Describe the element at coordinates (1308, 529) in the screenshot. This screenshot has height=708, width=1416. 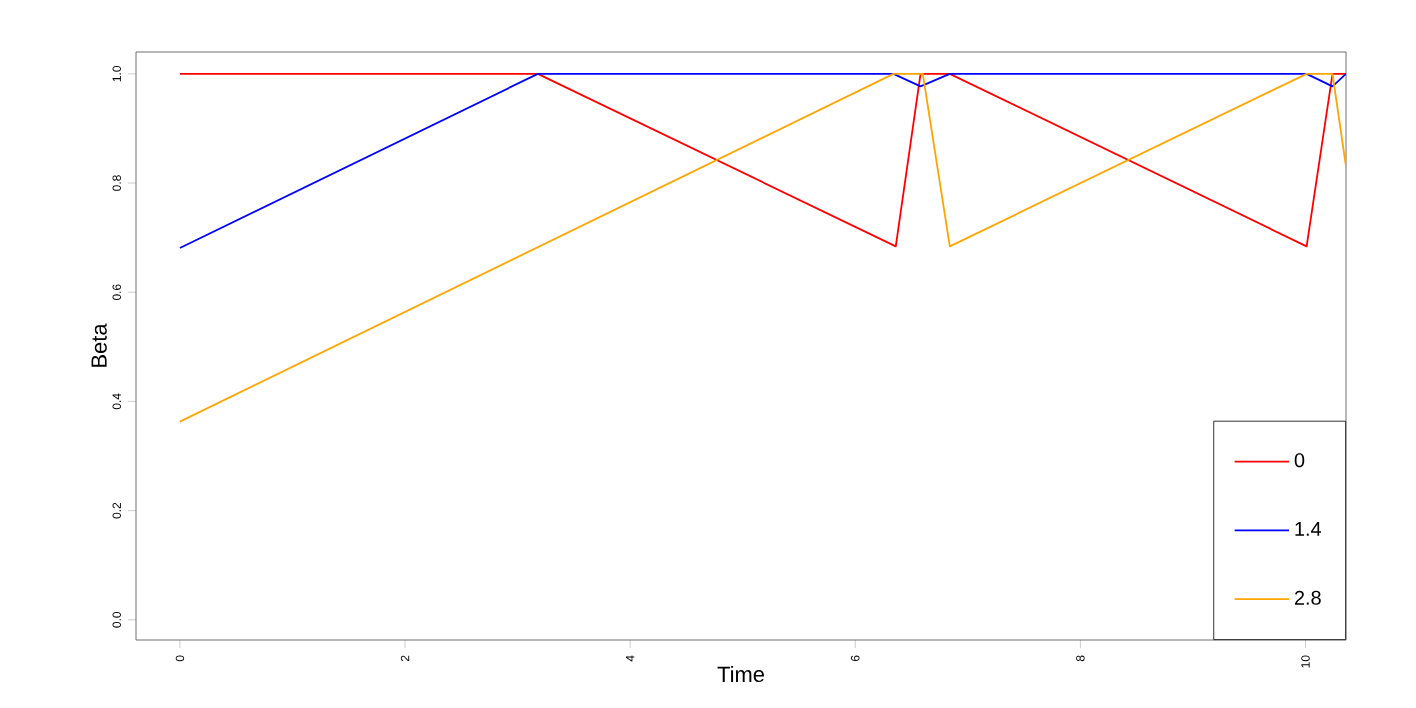
I see `legend-label: 1.4` at that location.